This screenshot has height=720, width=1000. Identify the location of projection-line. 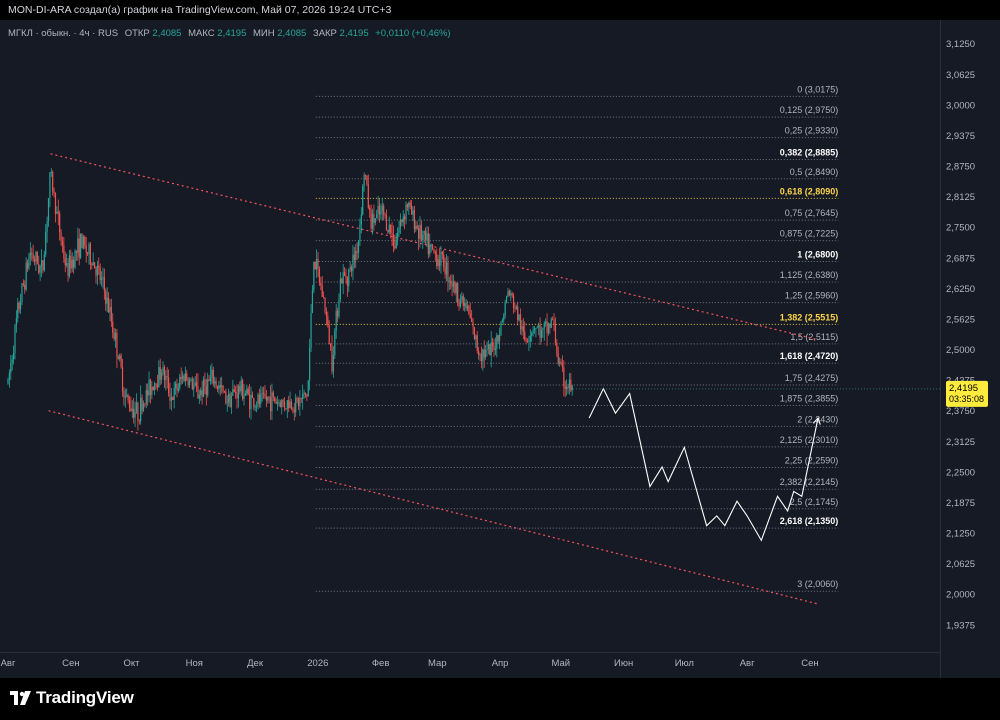
(703, 464).